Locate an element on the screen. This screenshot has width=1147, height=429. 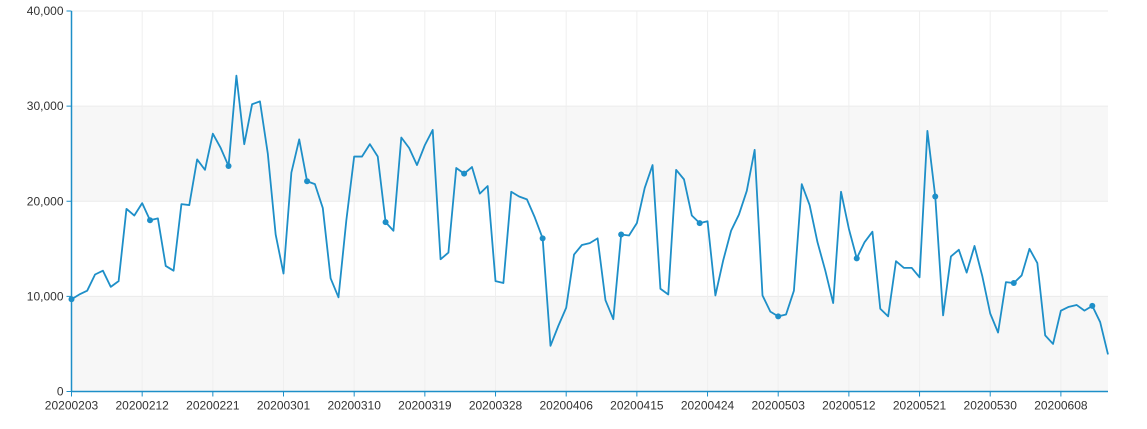
x-tick-label: 20200301 is located at coordinates (284, 406).